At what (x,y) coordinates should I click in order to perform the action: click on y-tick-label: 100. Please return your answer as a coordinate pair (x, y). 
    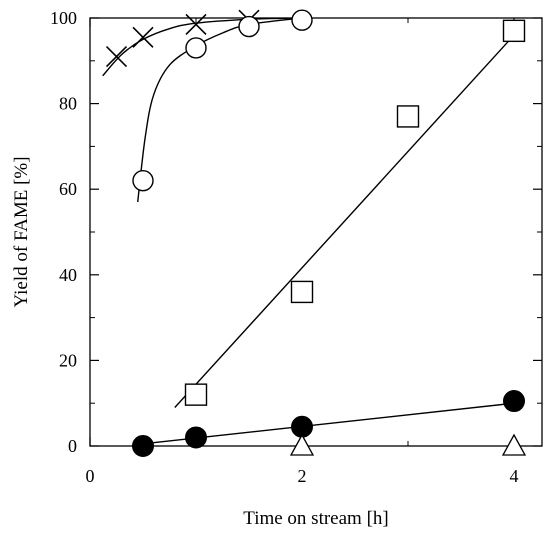
    Looking at the image, I should click on (63, 18).